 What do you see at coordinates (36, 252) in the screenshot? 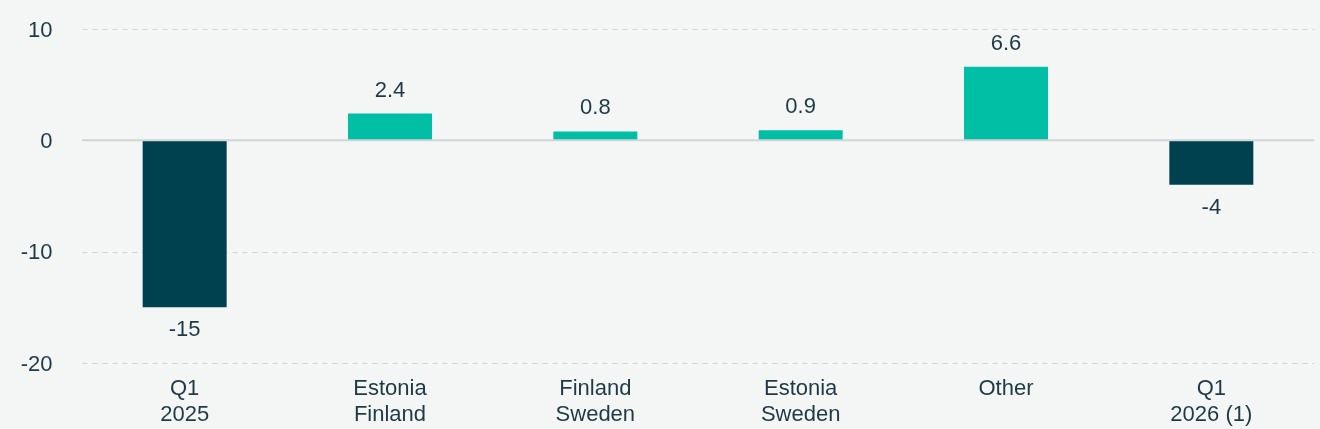
I see `y-tick-label: -10` at bounding box center [36, 252].